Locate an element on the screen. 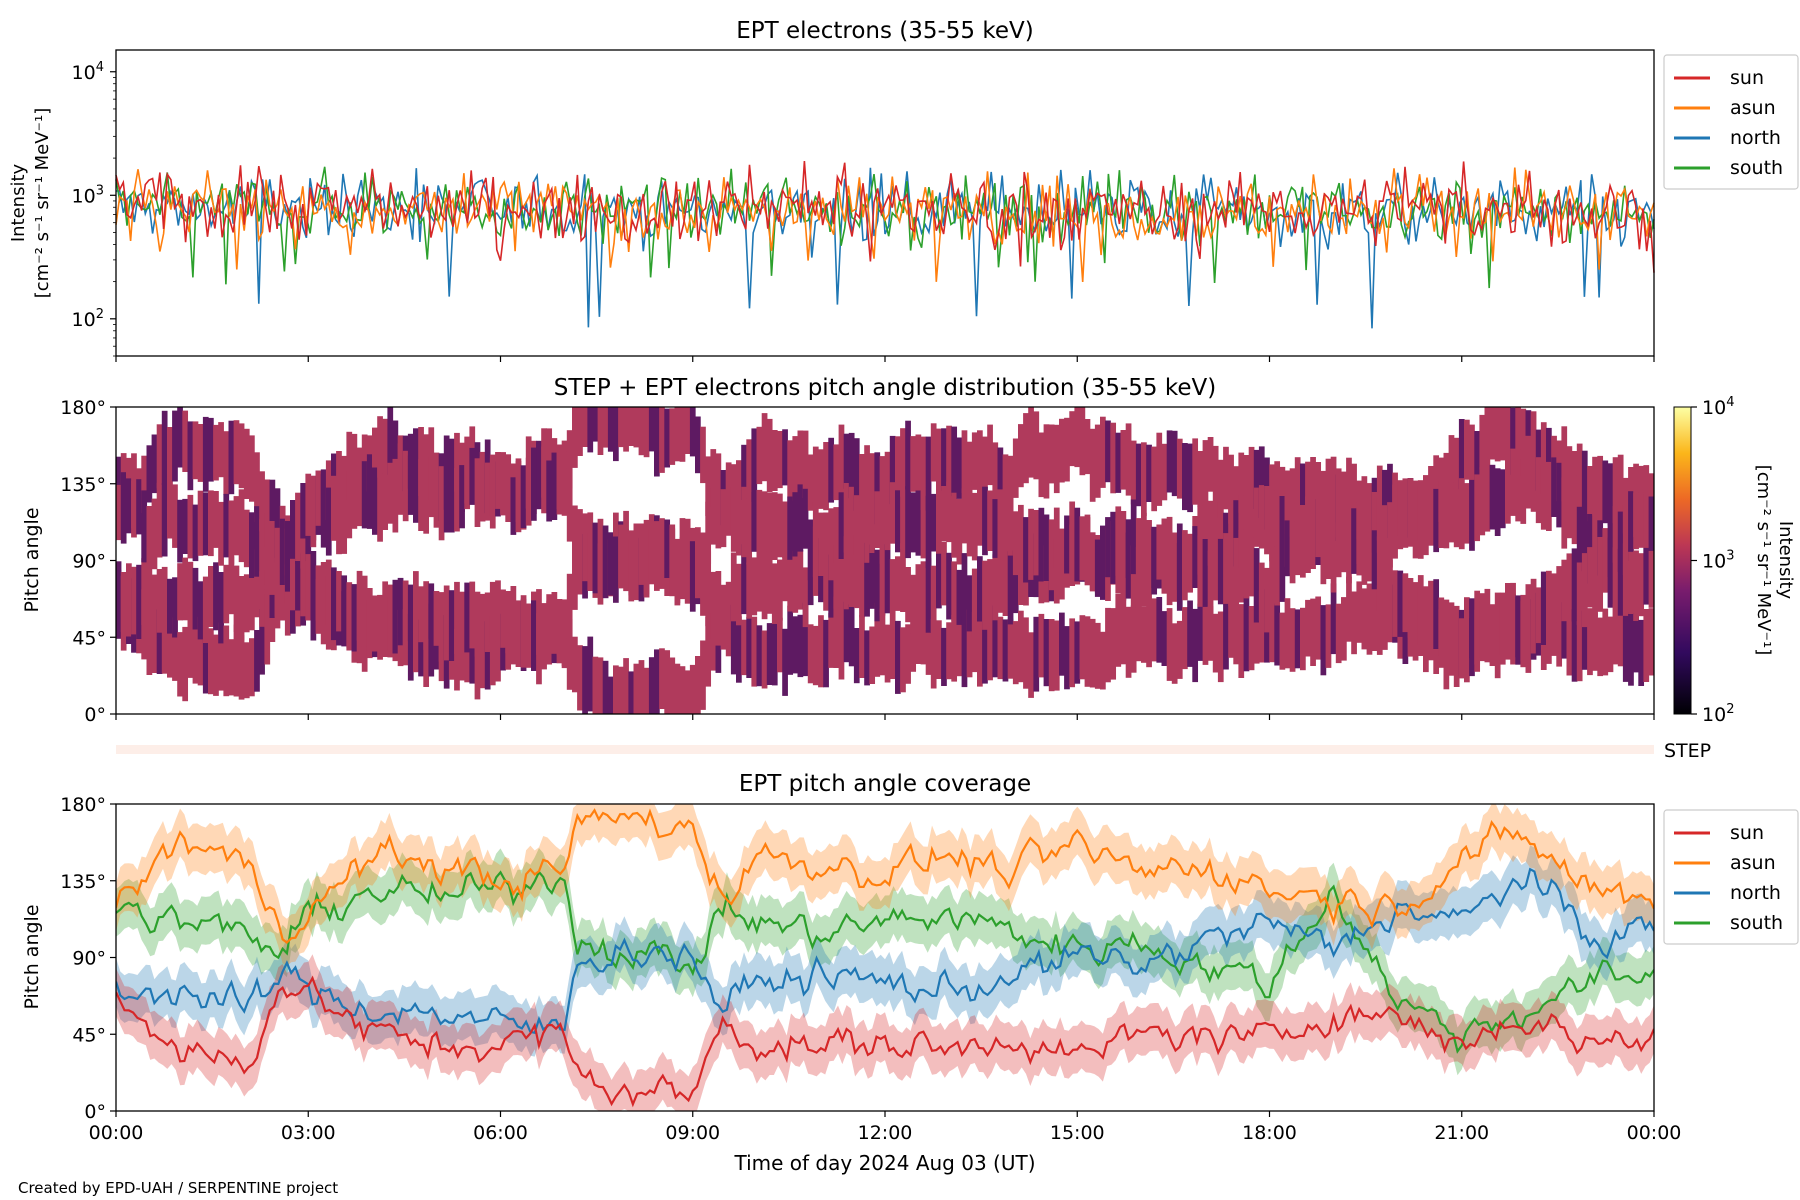 The height and width of the screenshot is (1200, 1800). step-strip-label: STEP is located at coordinates (1687, 751).